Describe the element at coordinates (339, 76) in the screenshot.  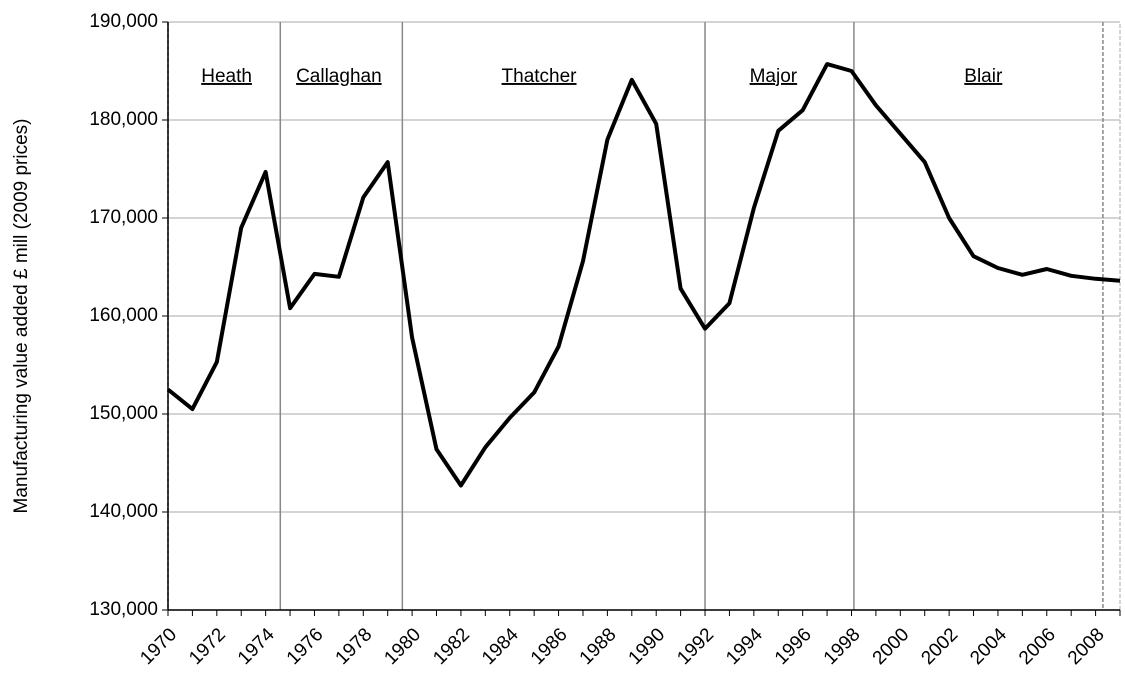
I see `period-label: Callaghan` at that location.